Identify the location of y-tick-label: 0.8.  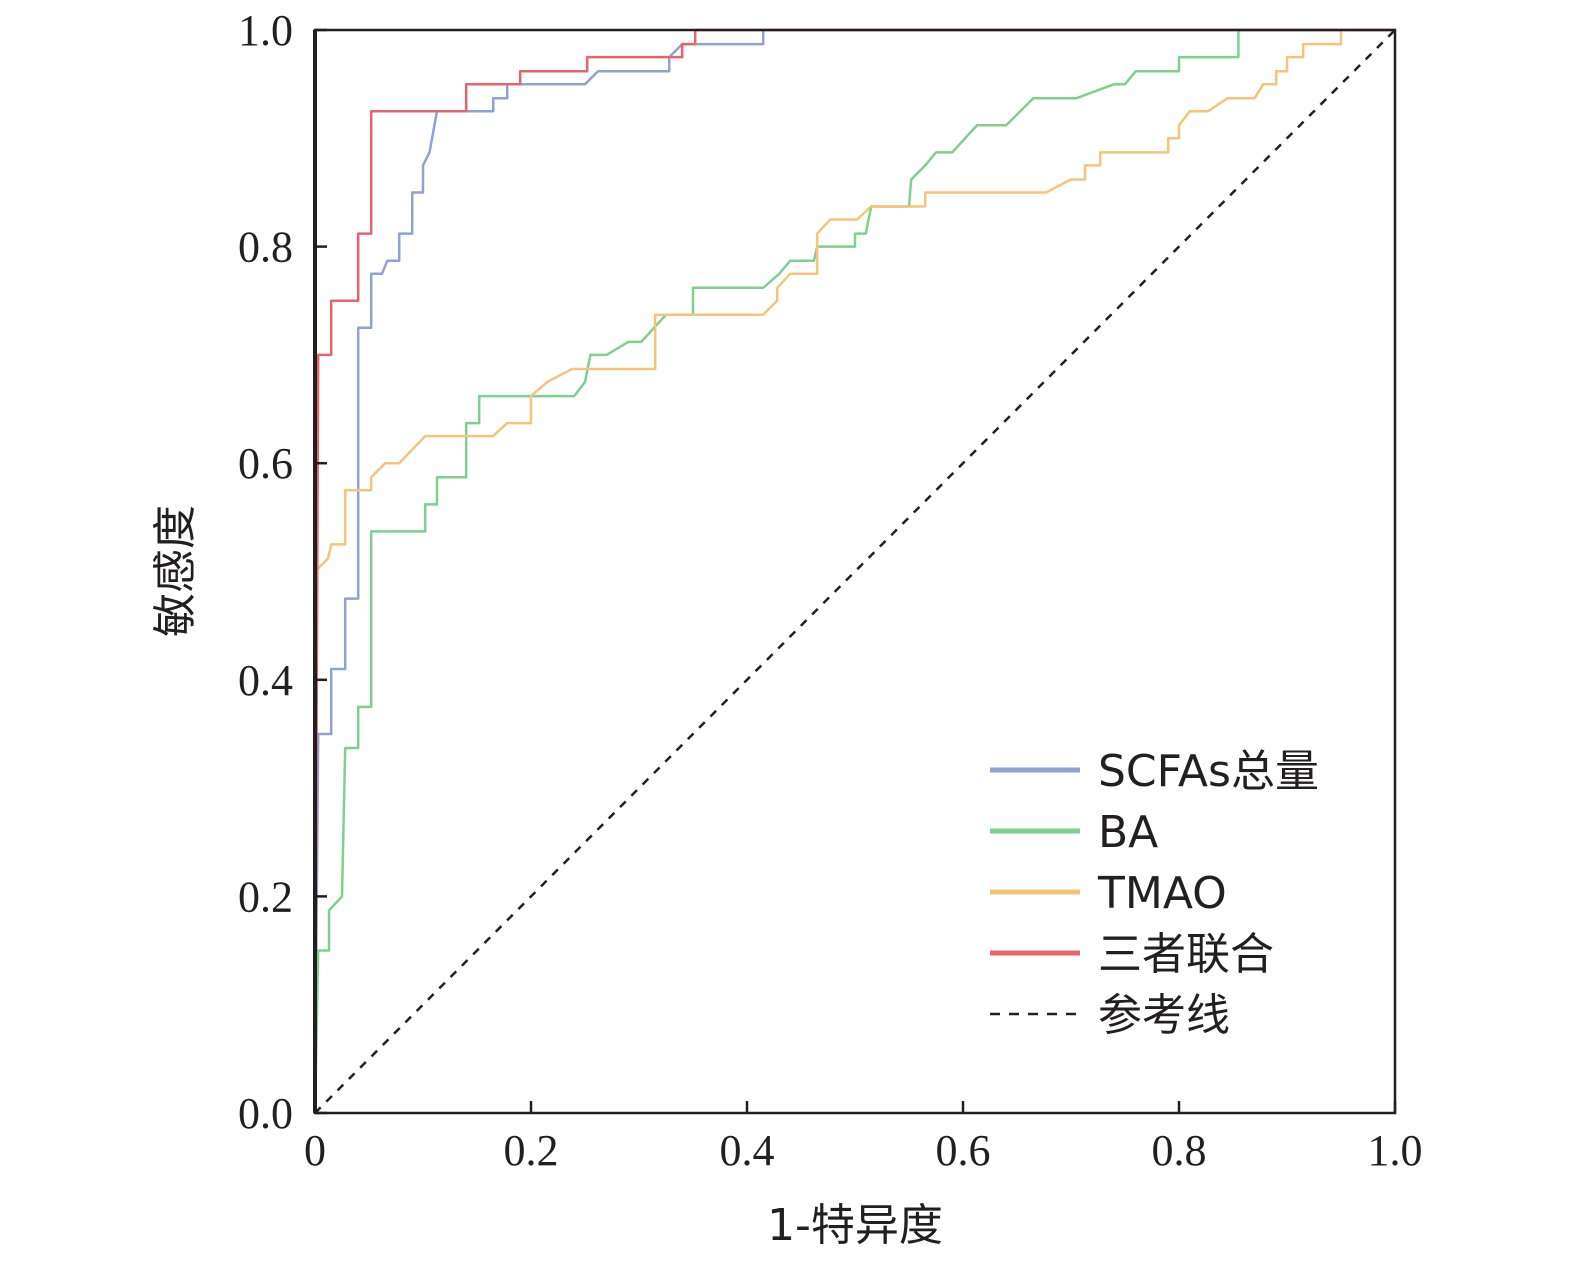
(265, 247).